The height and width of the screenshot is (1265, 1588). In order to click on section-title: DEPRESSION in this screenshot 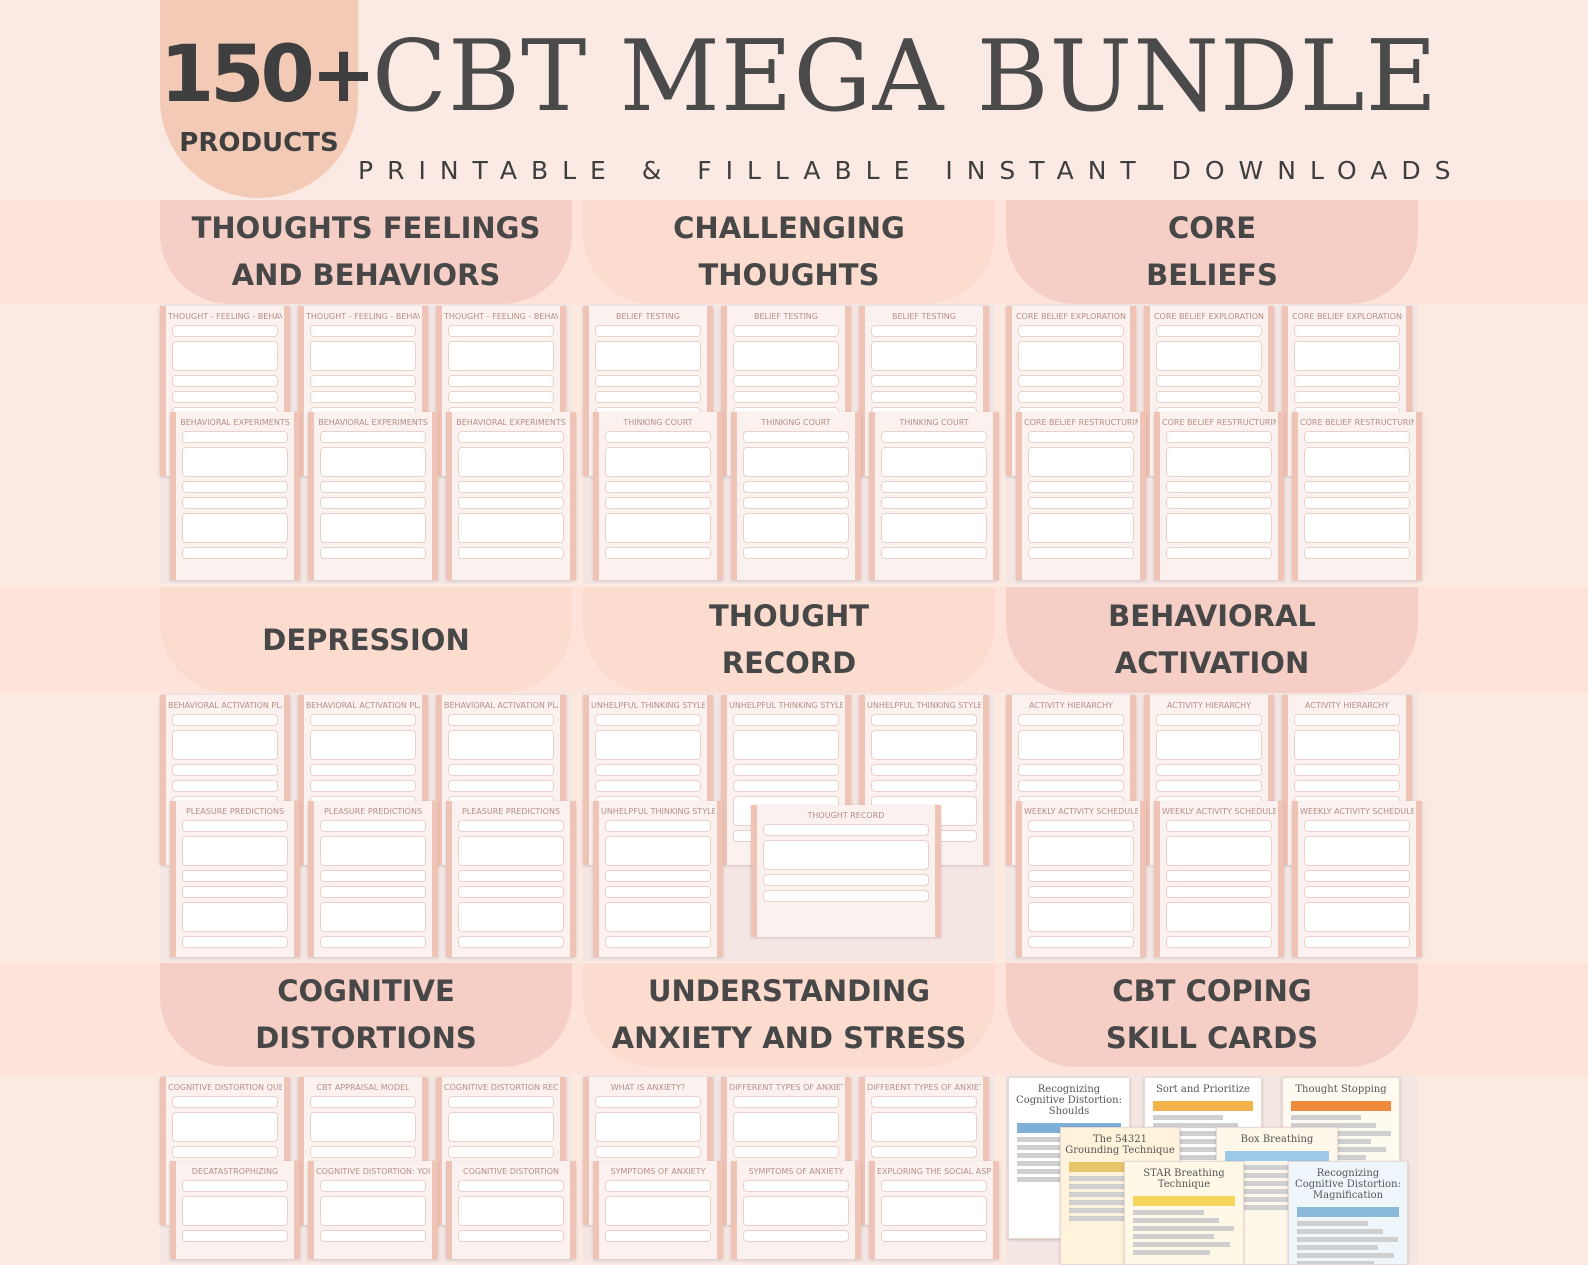, I will do `click(366, 639)`.